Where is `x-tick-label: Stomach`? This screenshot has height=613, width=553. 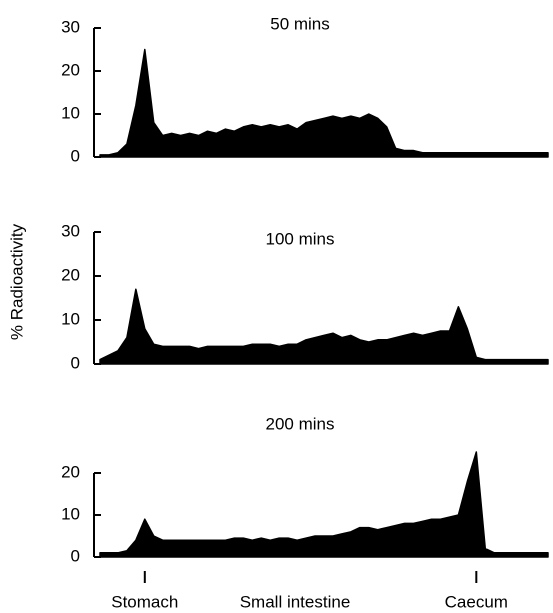
x-tick-label: Stomach is located at coordinates (144, 601).